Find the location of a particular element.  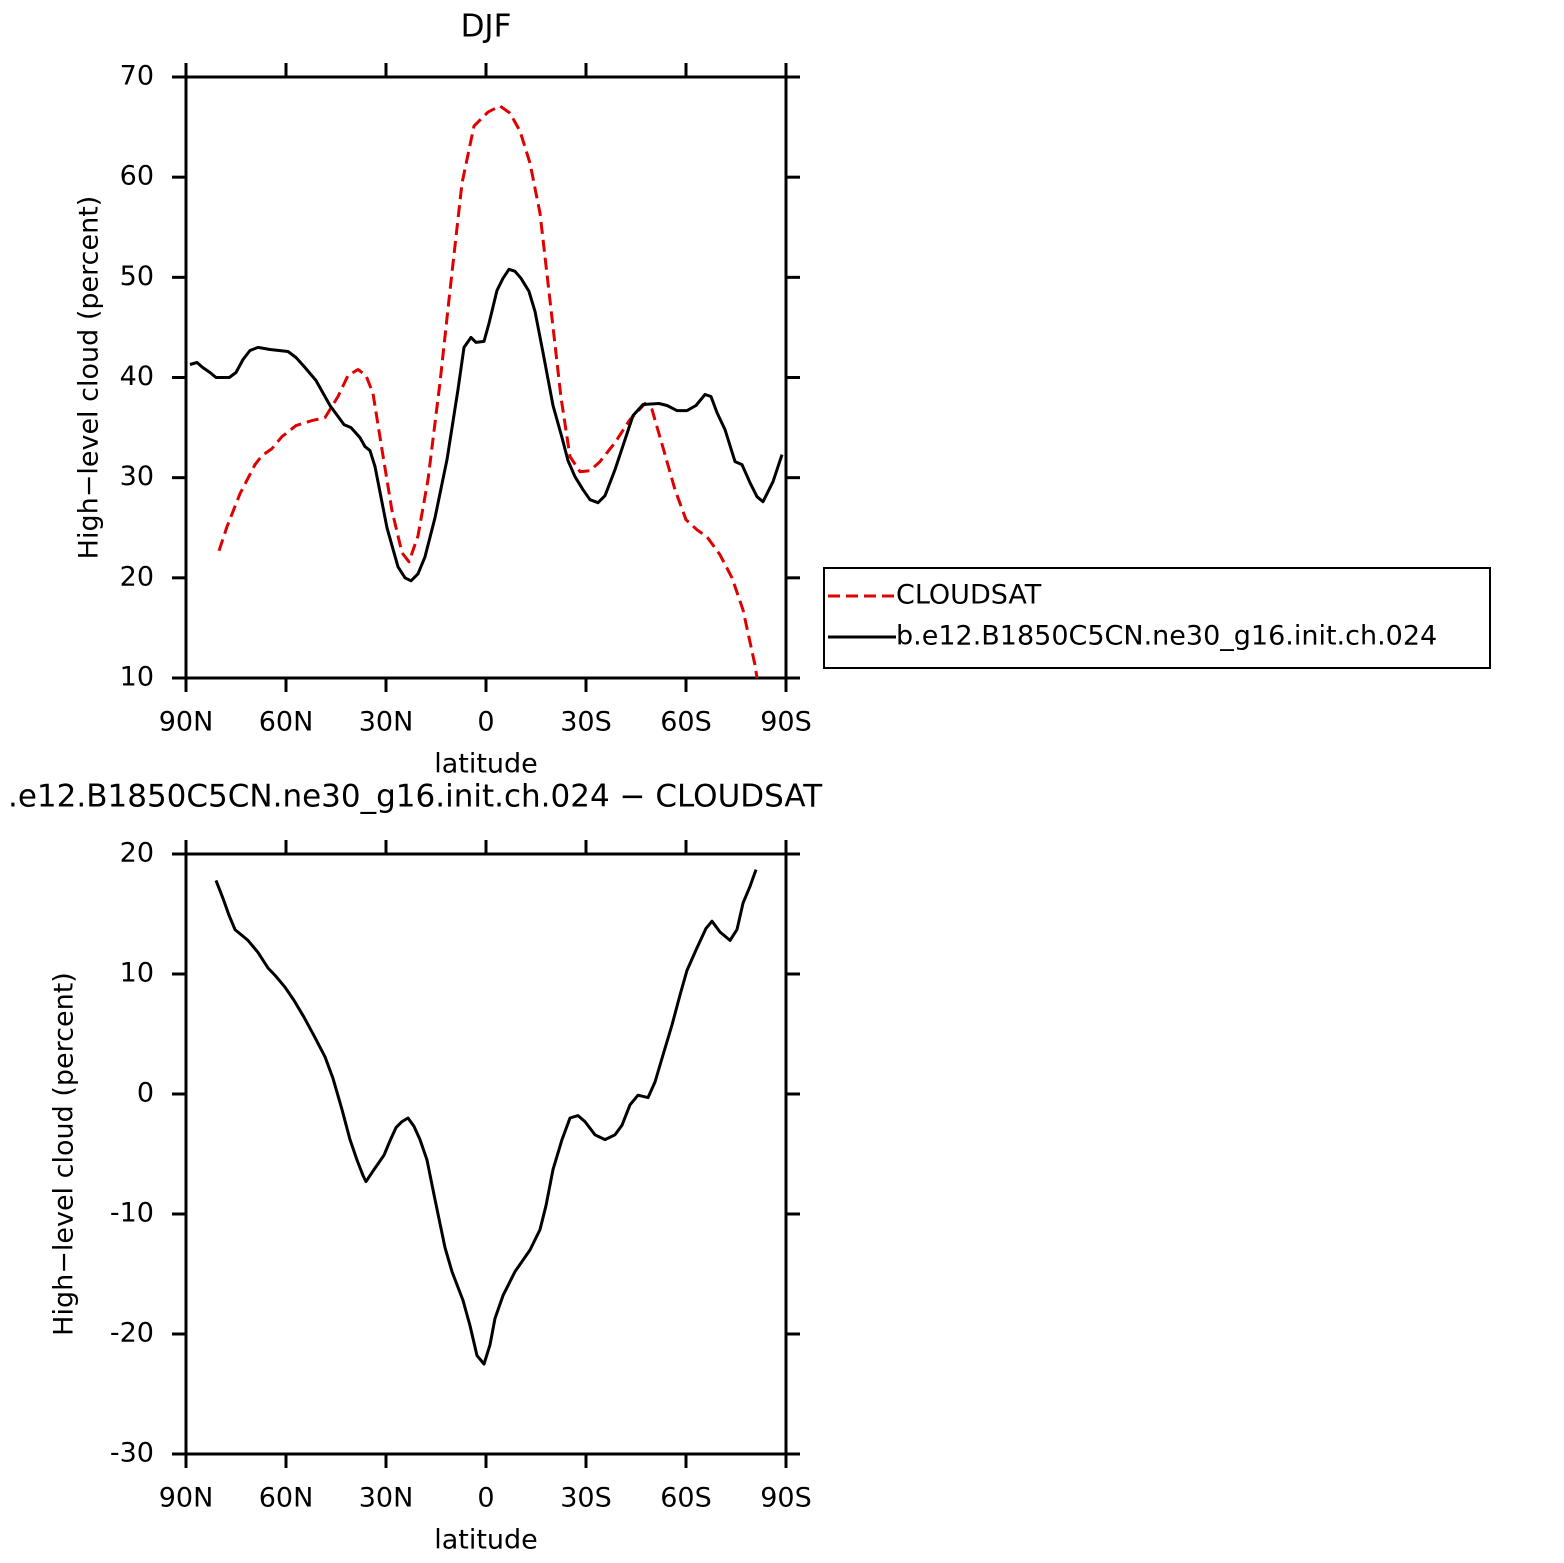

y-tick-label: 50 is located at coordinates (137, 276).